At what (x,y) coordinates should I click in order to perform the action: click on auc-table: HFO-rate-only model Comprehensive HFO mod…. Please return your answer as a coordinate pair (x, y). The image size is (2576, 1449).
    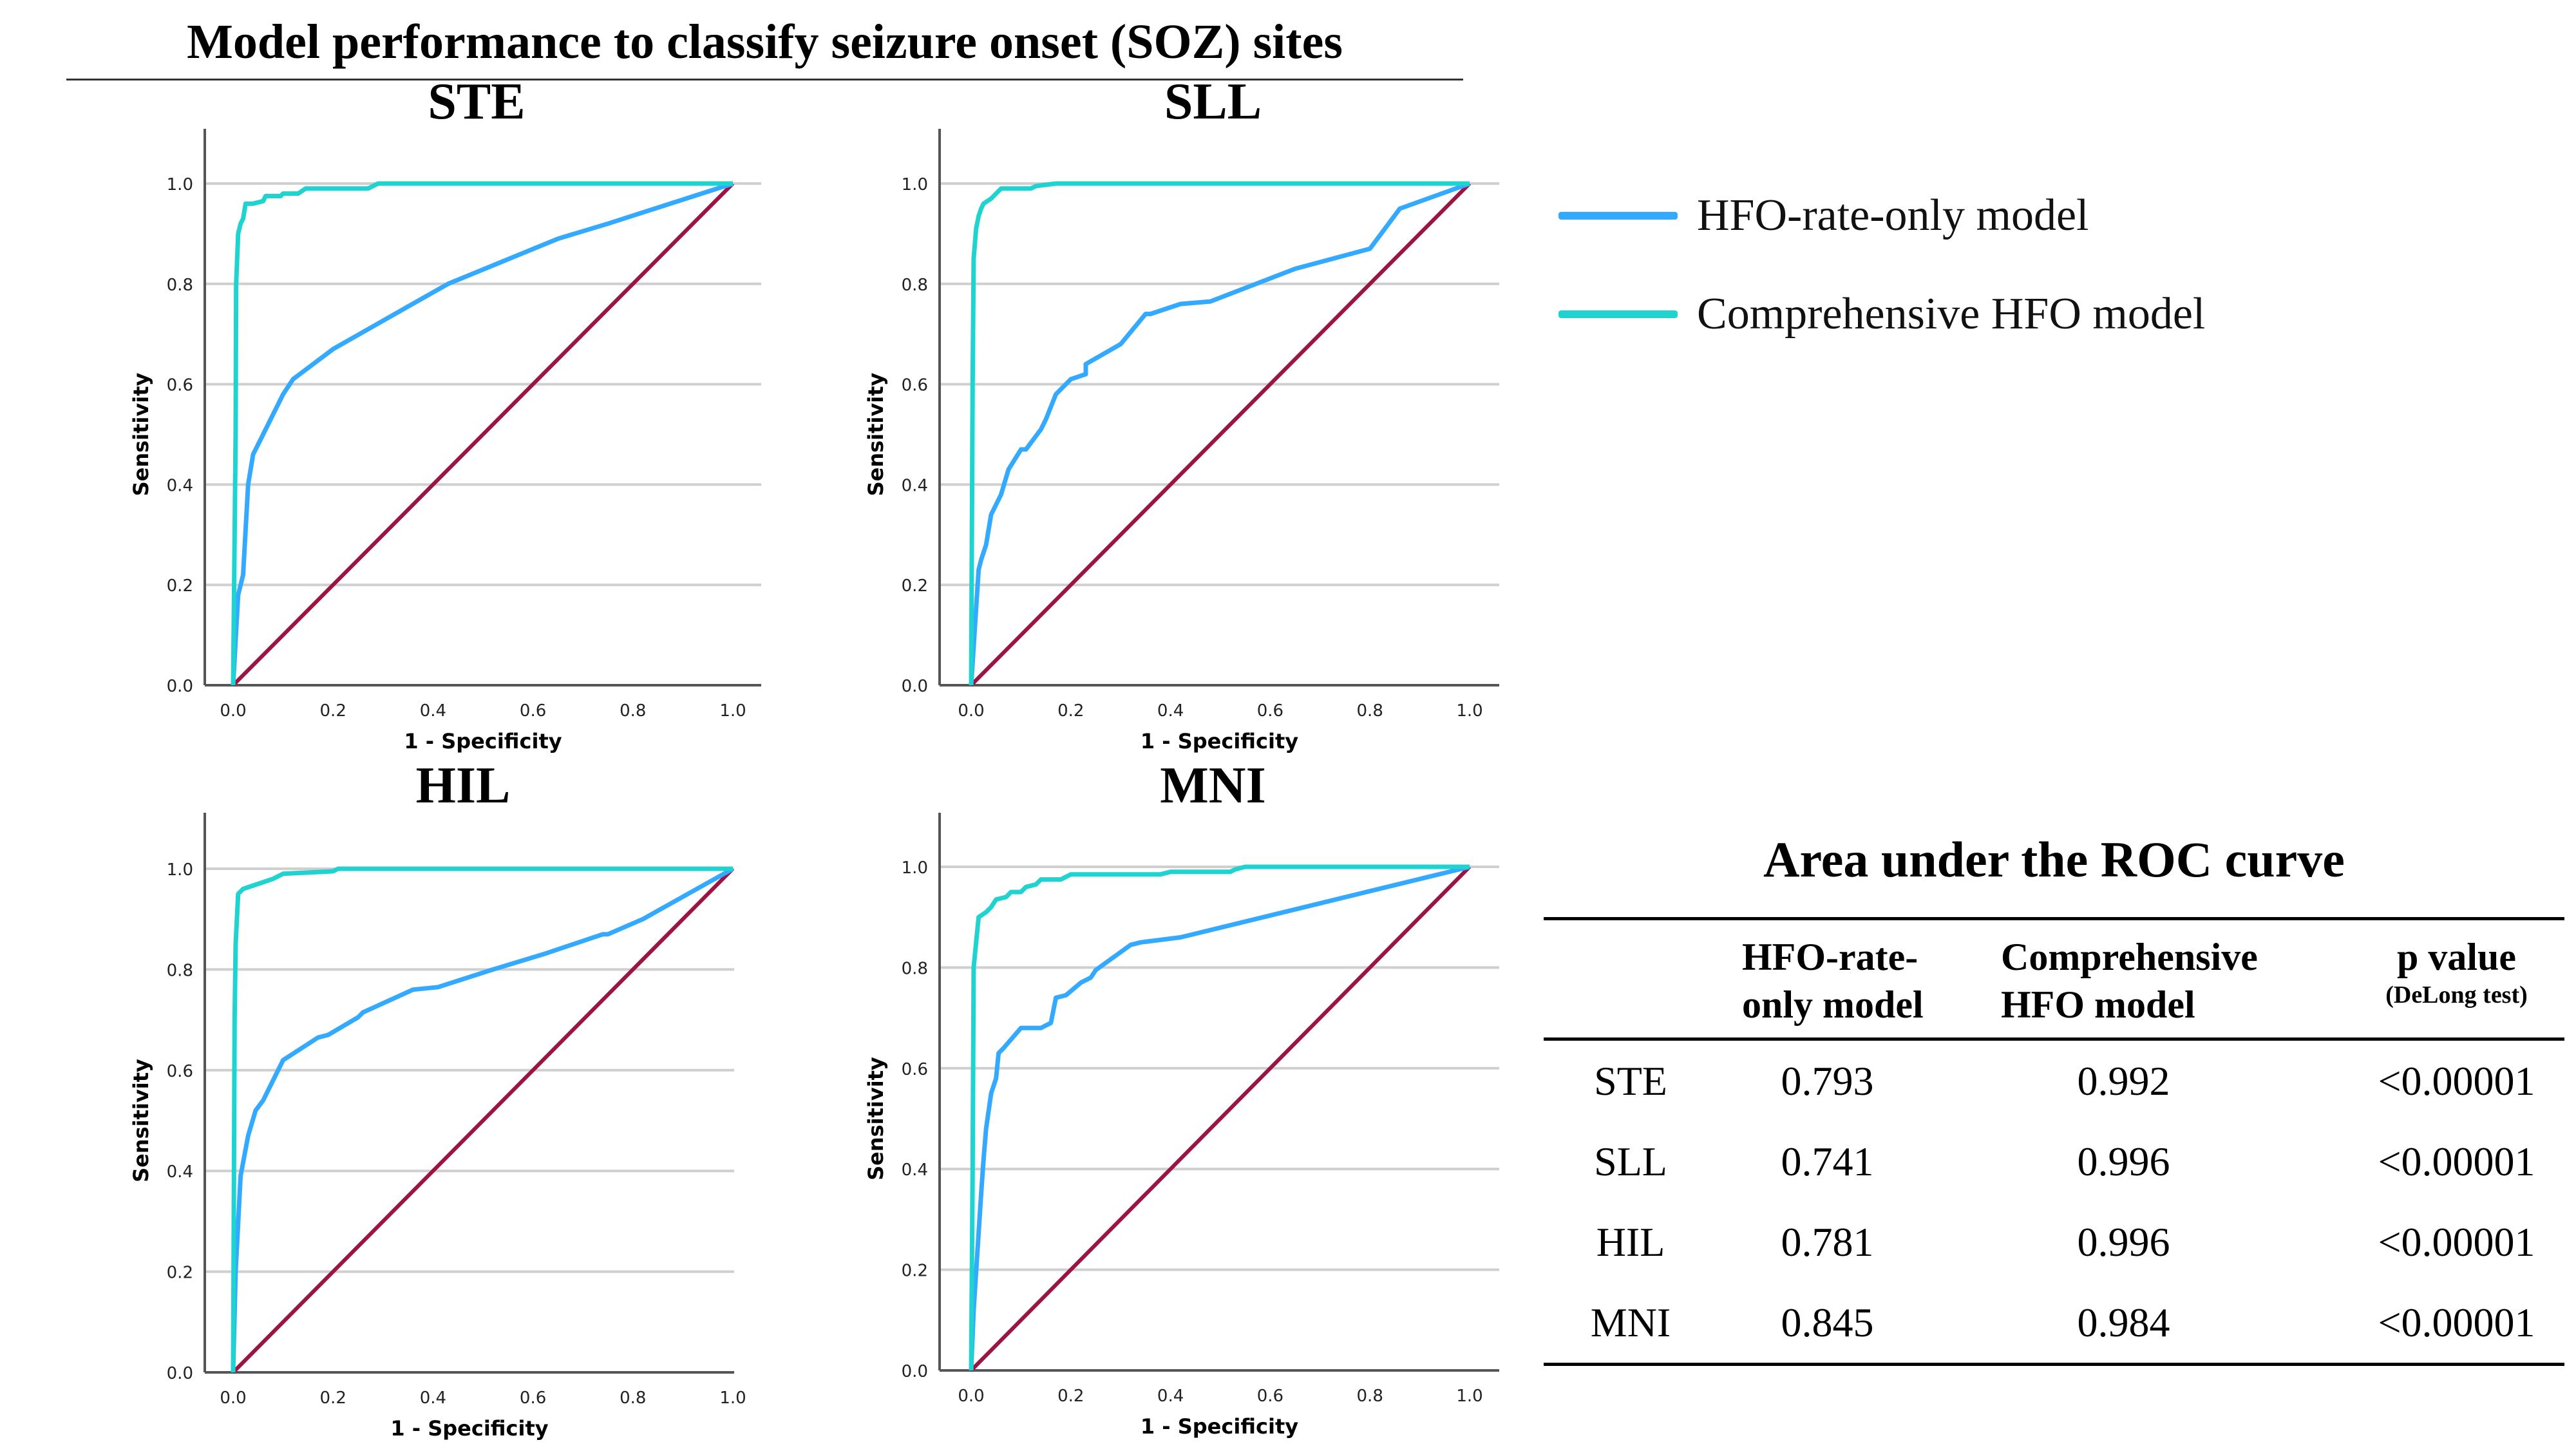
    Looking at the image, I should click on (2054, 1141).